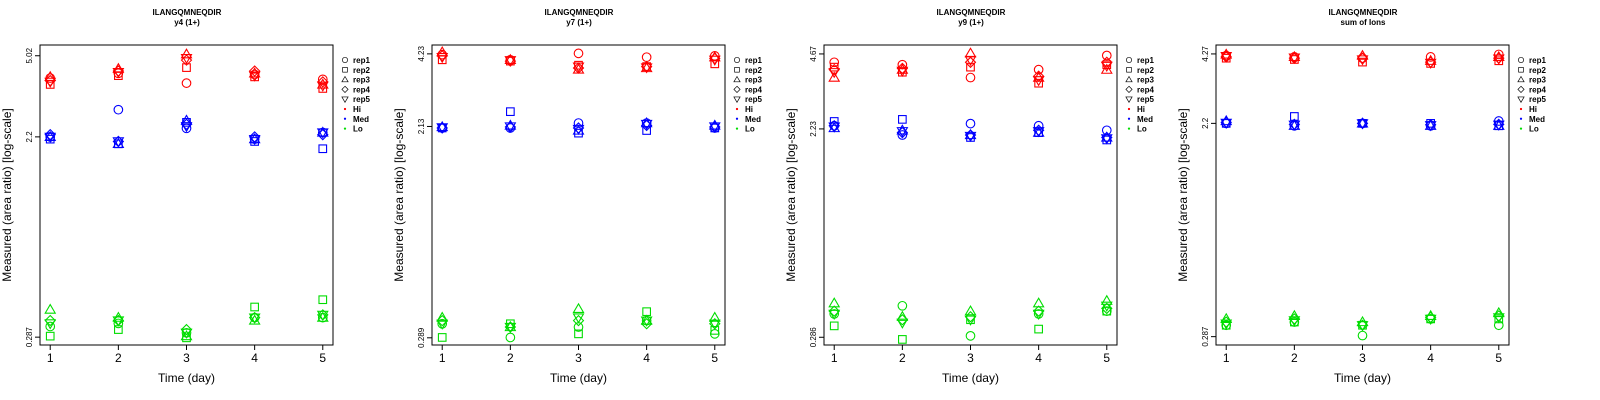 Image resolution: width=1600 pixels, height=400 pixels. I want to click on legend-label: Lo, so click(750, 129).